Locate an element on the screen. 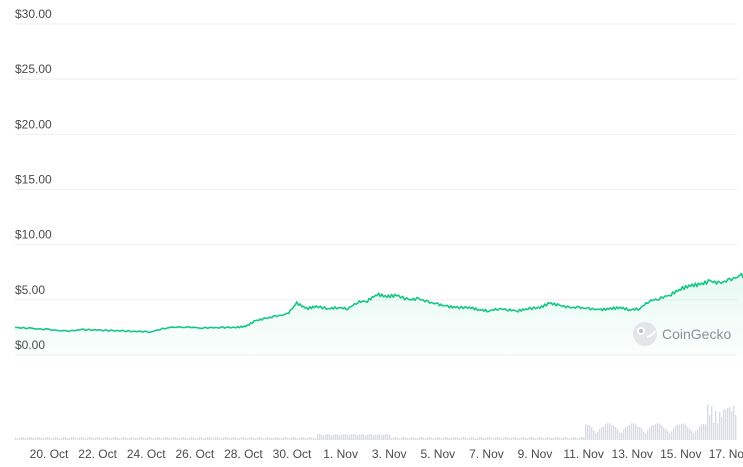 The image size is (743, 467). y-tick-label: $5.00 is located at coordinates (30, 290).